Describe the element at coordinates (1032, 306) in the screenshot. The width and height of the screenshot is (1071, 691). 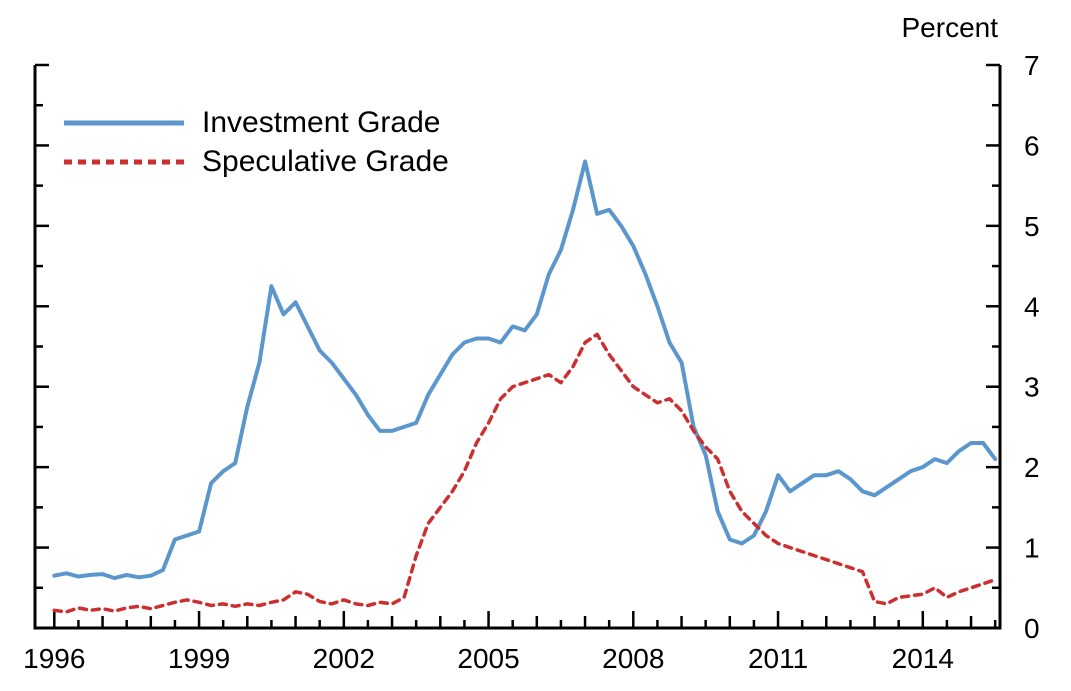
I see `y-tick-label: 4` at that location.